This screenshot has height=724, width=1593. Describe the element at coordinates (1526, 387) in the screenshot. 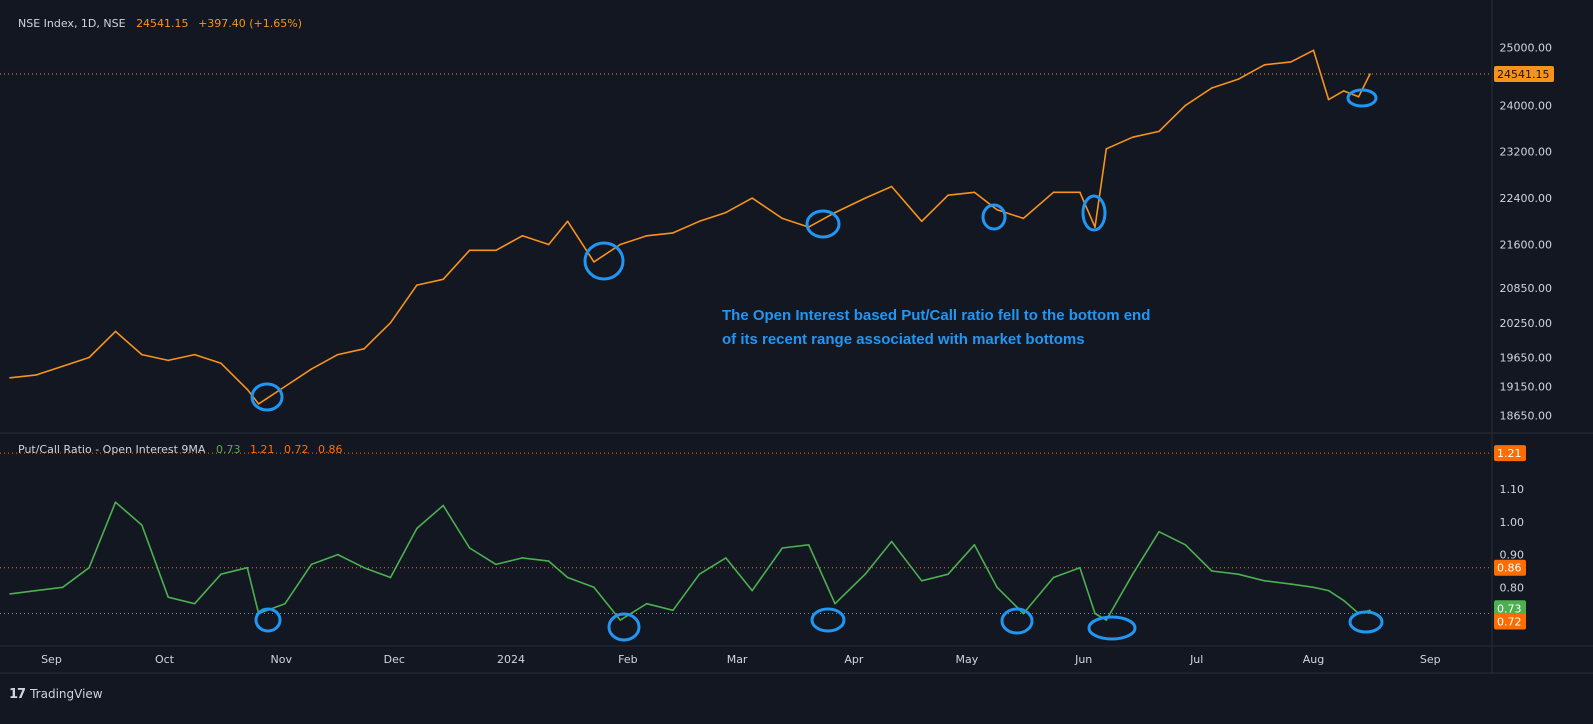

I see `price-tick-label: 19150.00` at that location.